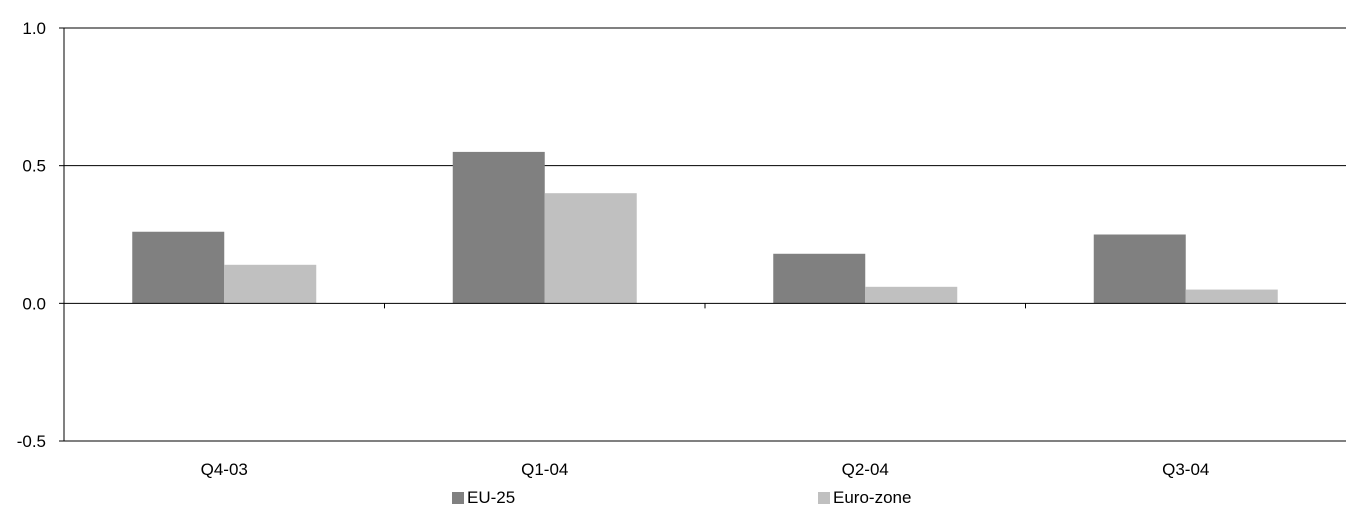 The height and width of the screenshot is (507, 1347). Describe the element at coordinates (34, 303) in the screenshot. I see `y-tick-label: 0.0` at that location.